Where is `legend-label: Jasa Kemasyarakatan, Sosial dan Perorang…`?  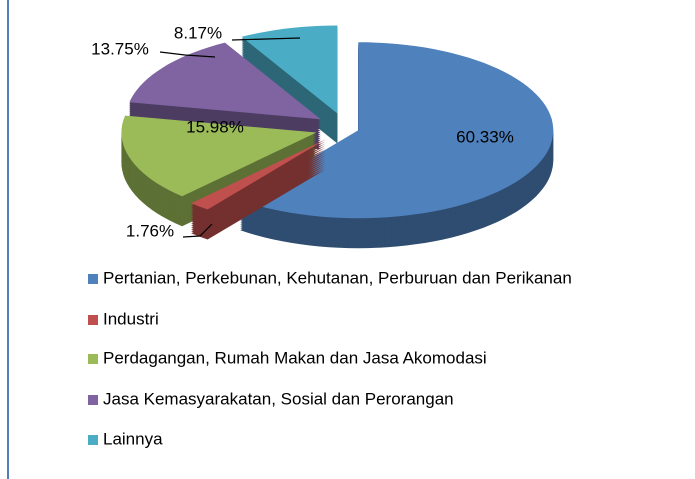
legend-label: Jasa Kemasyarakatan, Sosial dan Perorang… is located at coordinates (278, 398).